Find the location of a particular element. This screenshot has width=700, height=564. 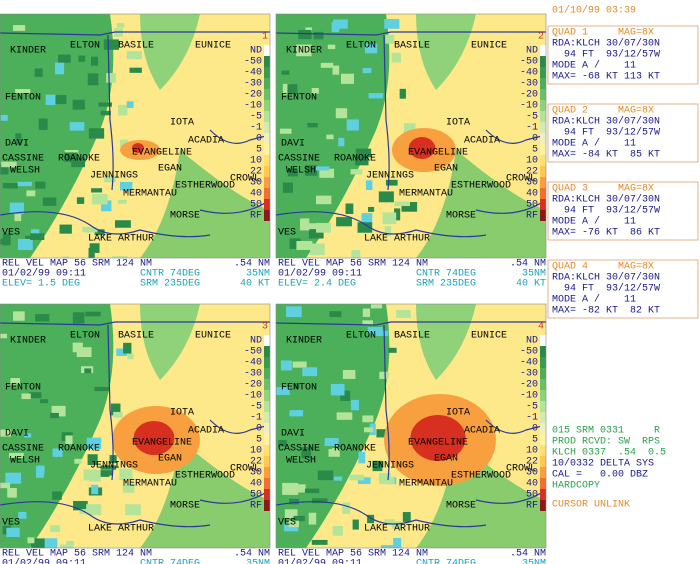

scale-label: 5 is located at coordinates (535, 440).